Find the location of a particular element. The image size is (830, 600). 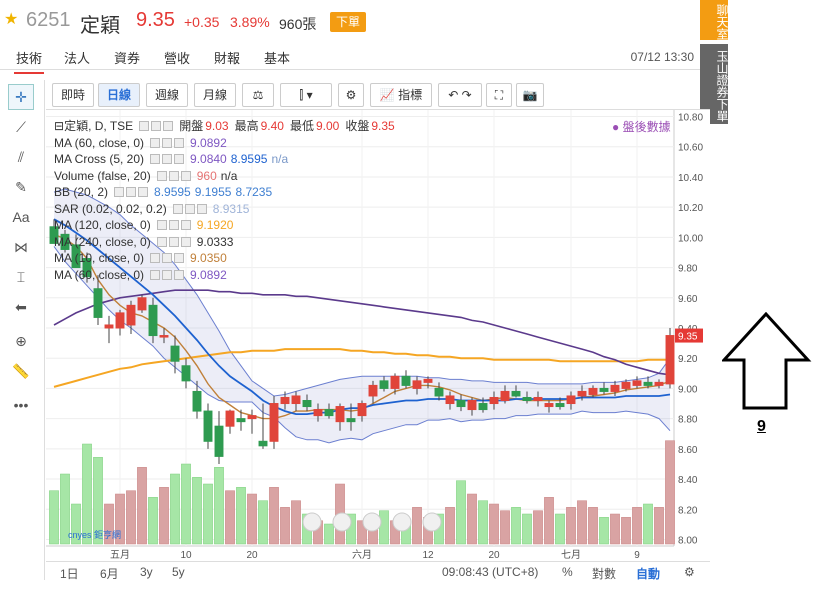

range-1d-button: 1日 is located at coordinates (69, 574).